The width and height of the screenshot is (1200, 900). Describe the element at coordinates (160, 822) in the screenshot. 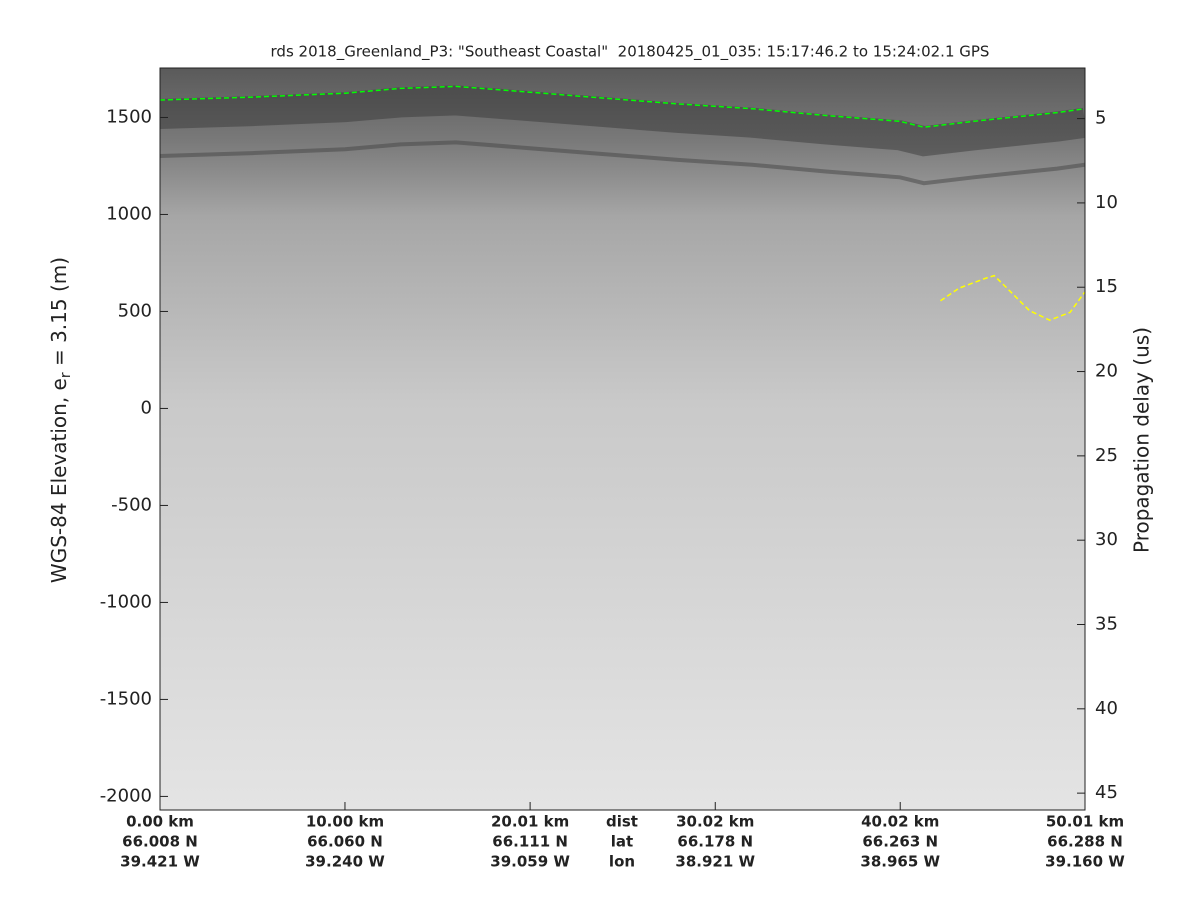

I see `x-tick-label: 0.00 km` at that location.